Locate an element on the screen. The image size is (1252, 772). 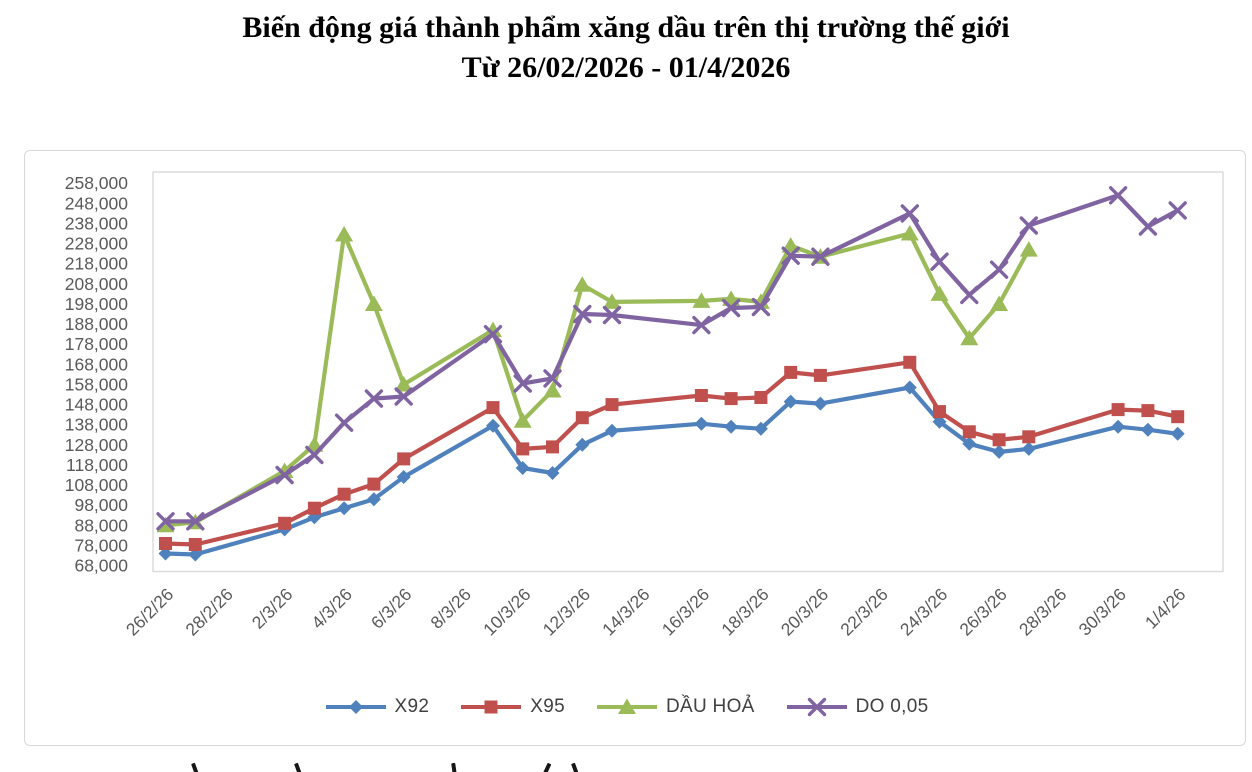
x-axis-tick-label: 12/3/26 is located at coordinates (566, 611).